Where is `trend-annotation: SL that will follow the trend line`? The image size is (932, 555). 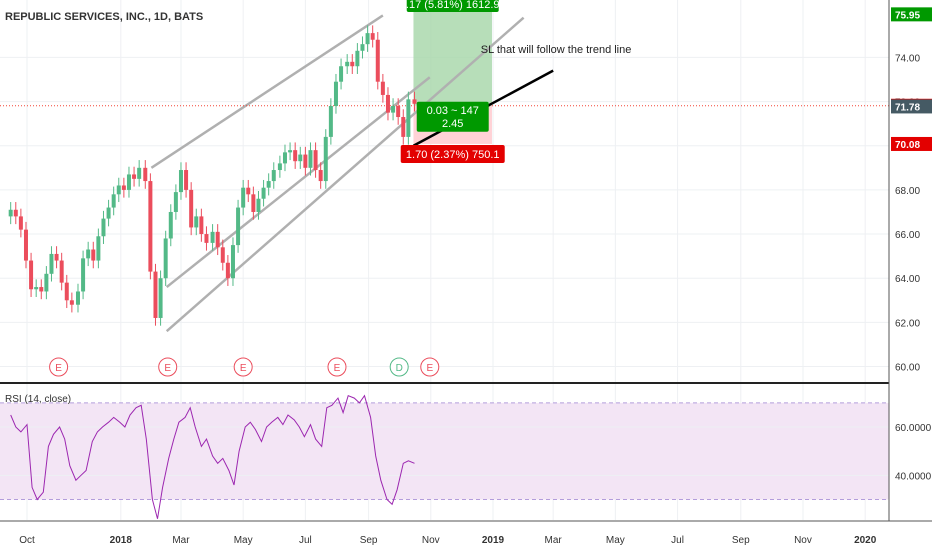
trend-annotation: SL that will follow the trend line is located at coordinates (556, 50).